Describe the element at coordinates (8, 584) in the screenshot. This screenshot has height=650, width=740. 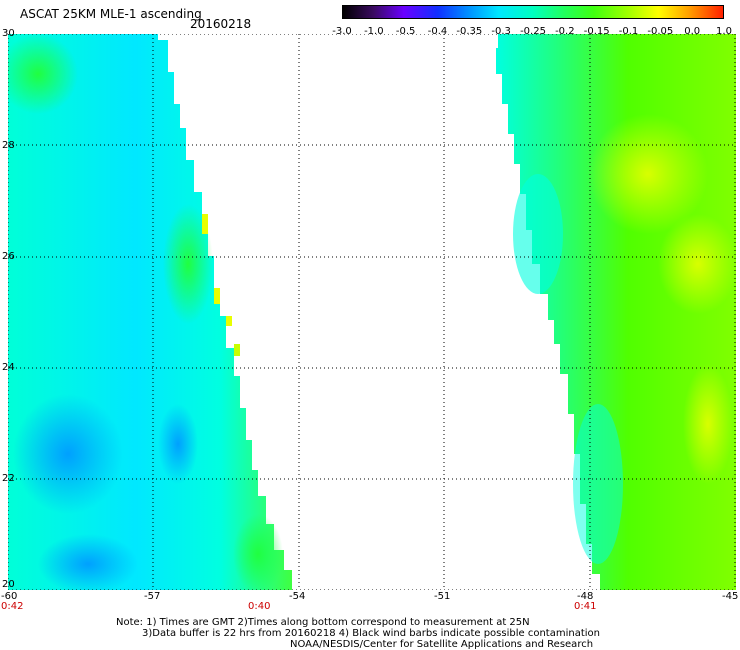
I see `lat-label-20: 20` at that location.